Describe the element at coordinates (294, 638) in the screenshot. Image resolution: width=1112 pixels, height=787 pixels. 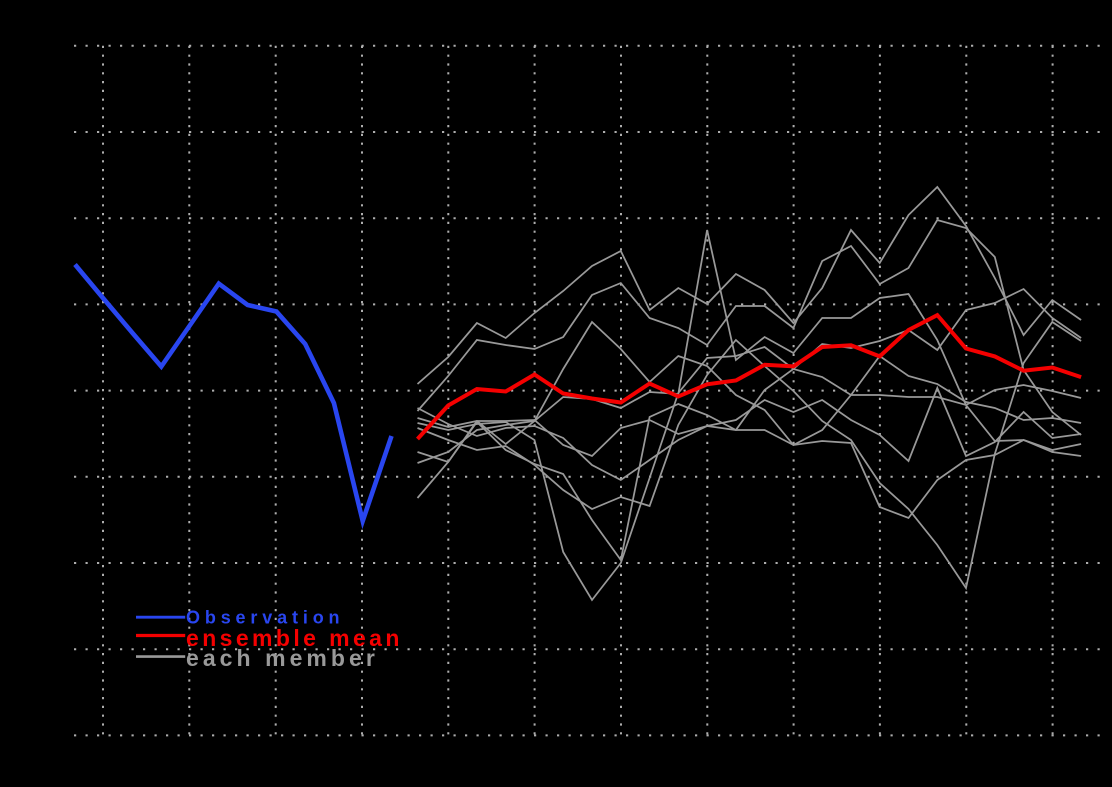
I see `svg-text: ensemble mean` at that location.